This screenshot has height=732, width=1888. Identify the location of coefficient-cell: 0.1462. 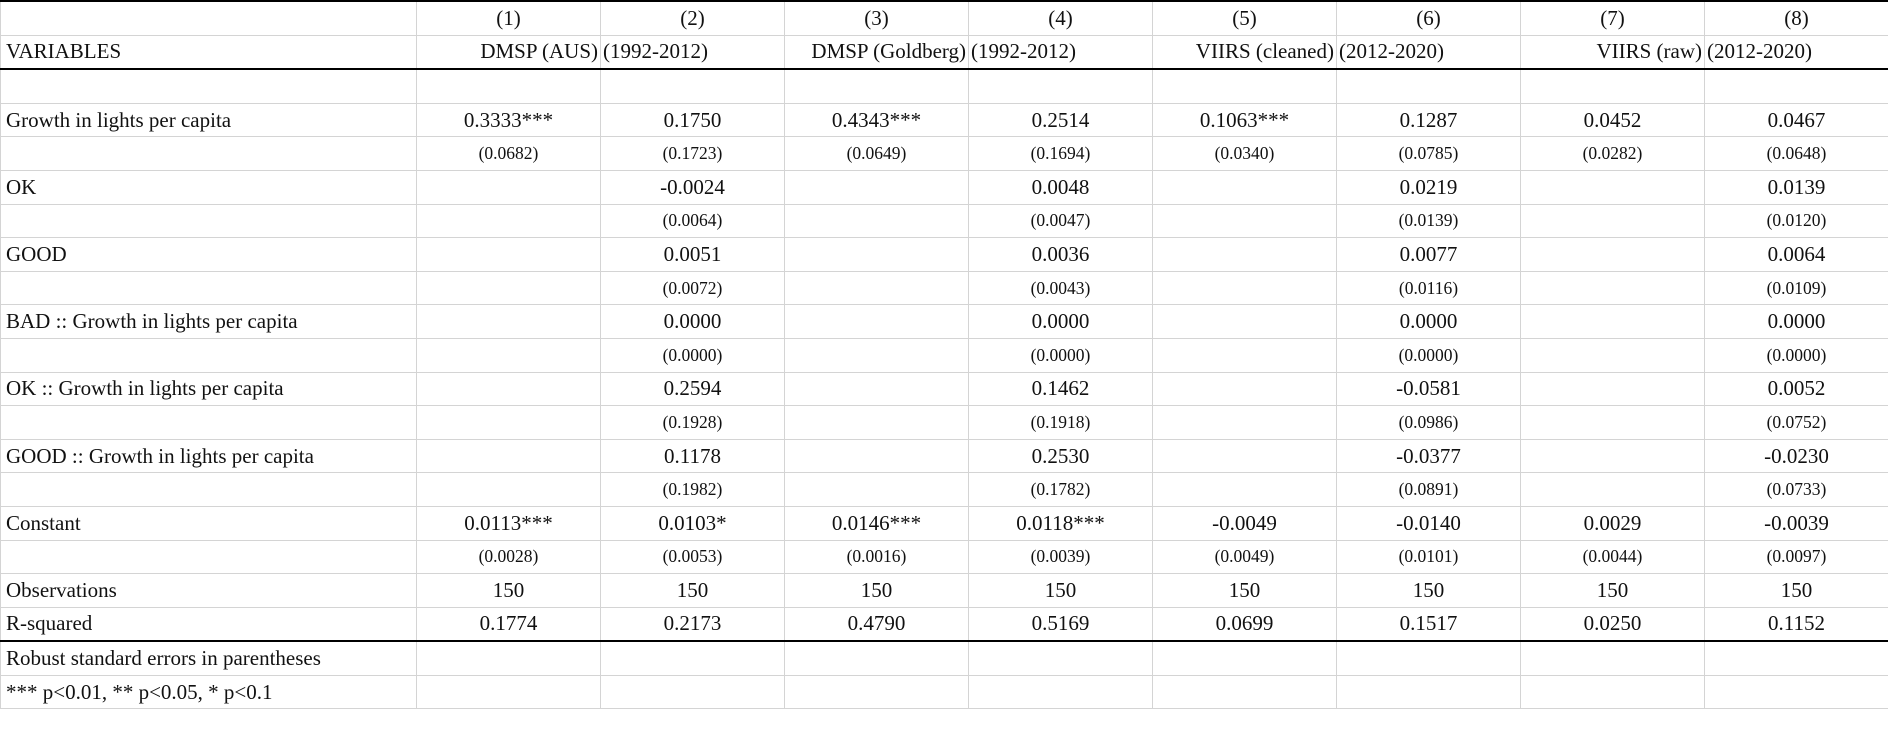
(1060, 389).